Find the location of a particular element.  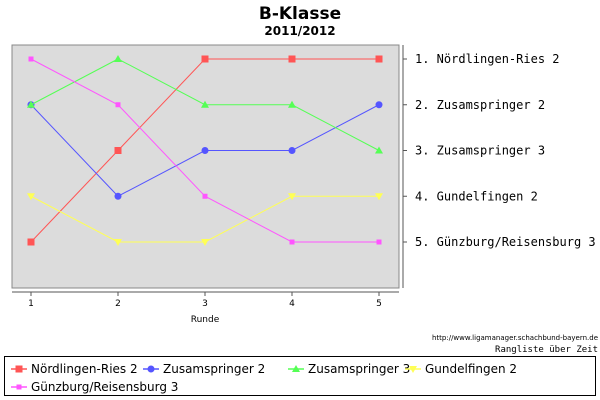

legend-item-label: Gundelfingen 2 is located at coordinates (471, 369).